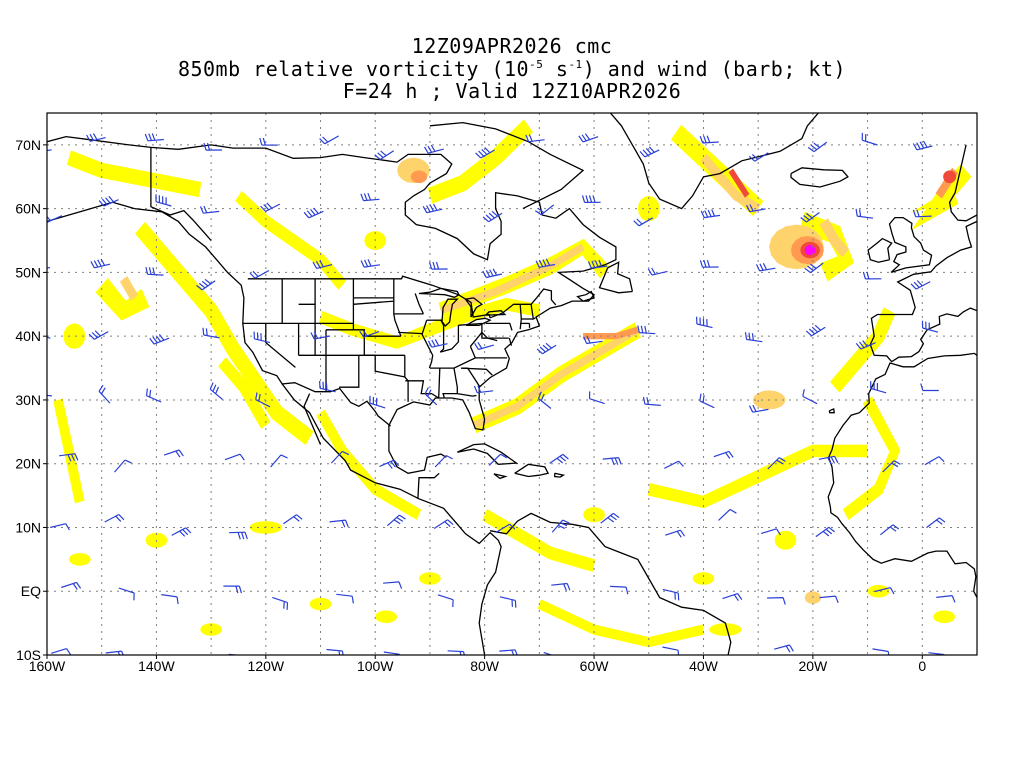  What do you see at coordinates (402, 297) in the screenshot?
I see `border-us-canada` at bounding box center [402, 297].